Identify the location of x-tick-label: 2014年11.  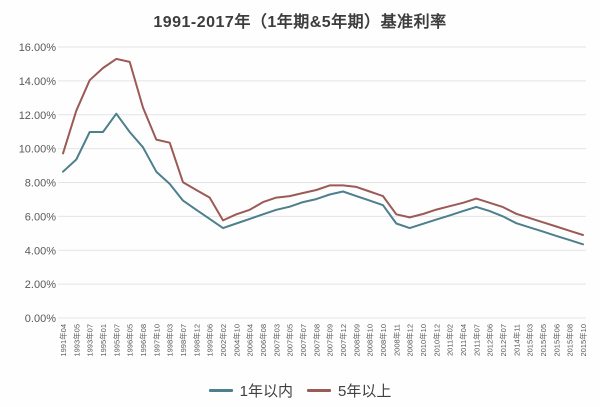
(516, 340).